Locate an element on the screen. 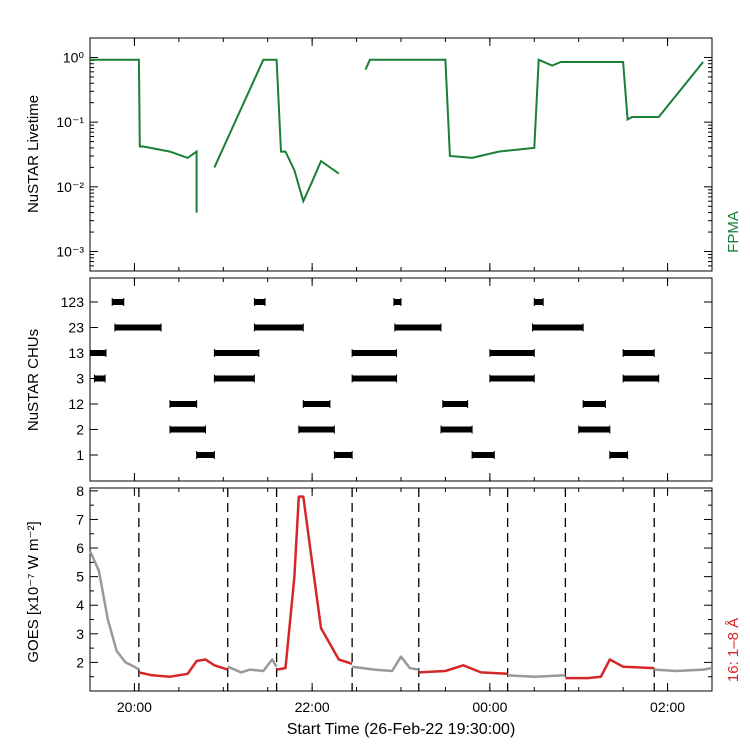 This screenshot has height=750, width=750. y-tick-label: 7 is located at coordinates (80, 519).